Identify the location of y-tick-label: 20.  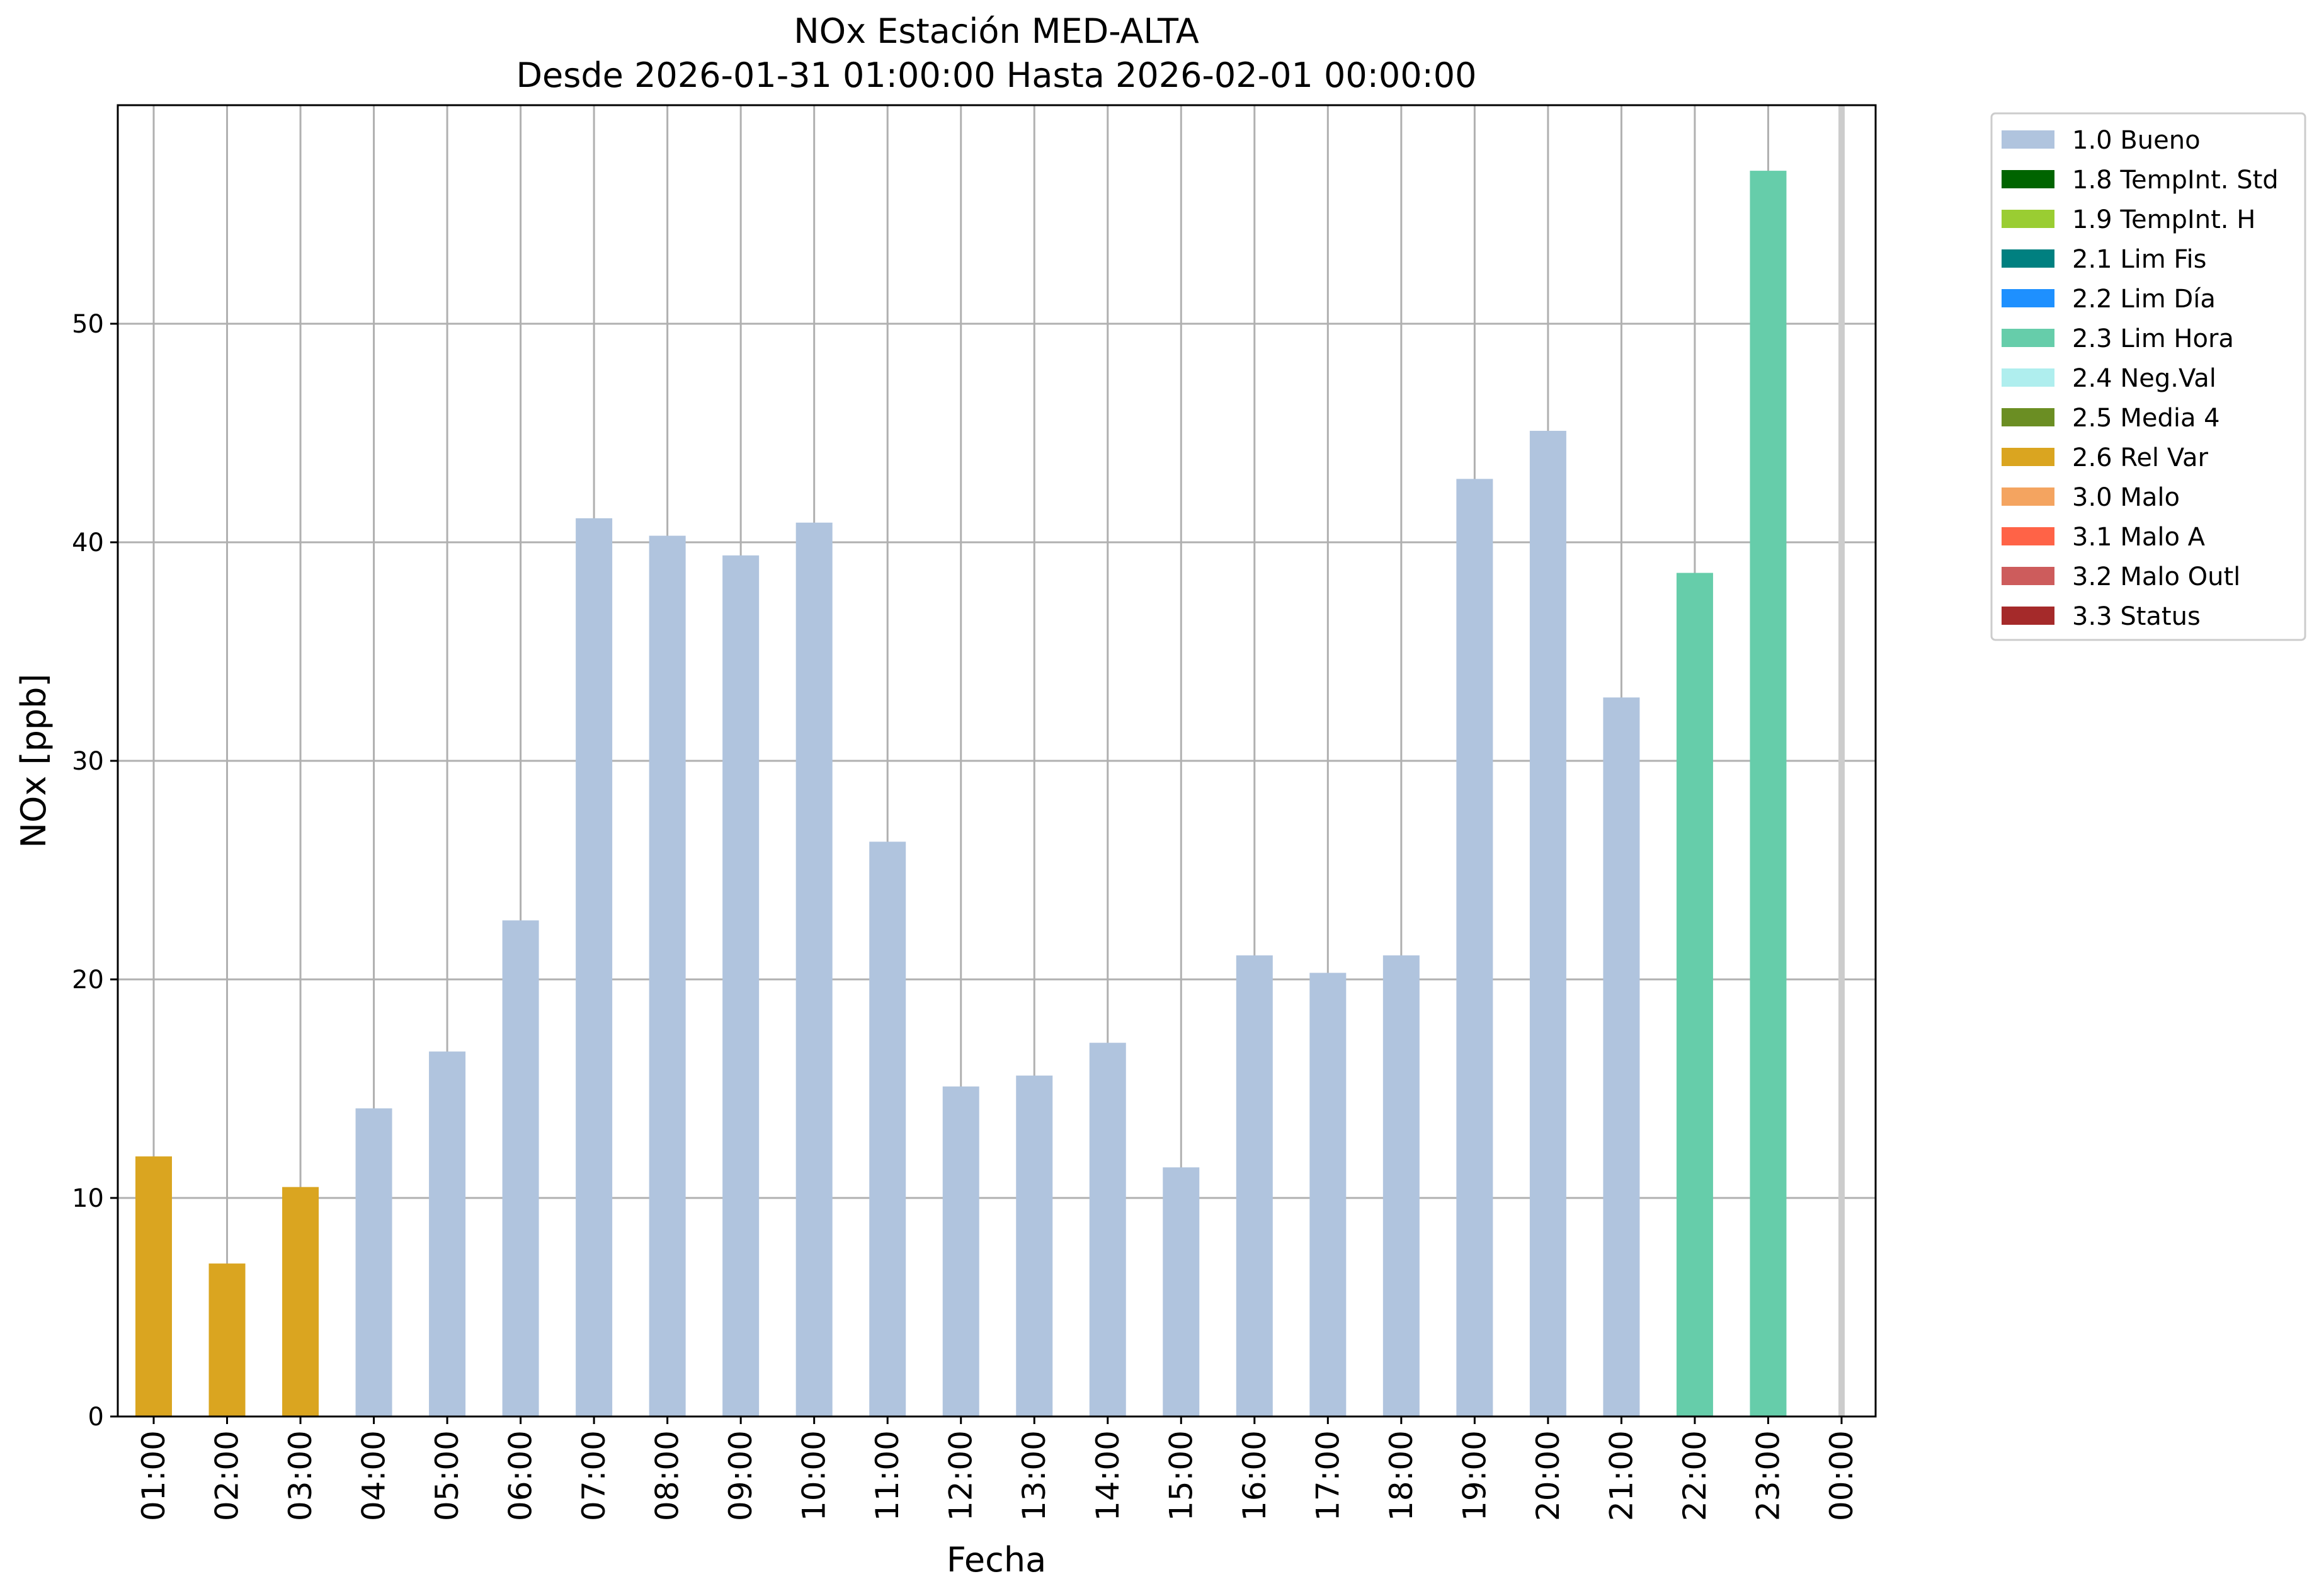
(88, 980).